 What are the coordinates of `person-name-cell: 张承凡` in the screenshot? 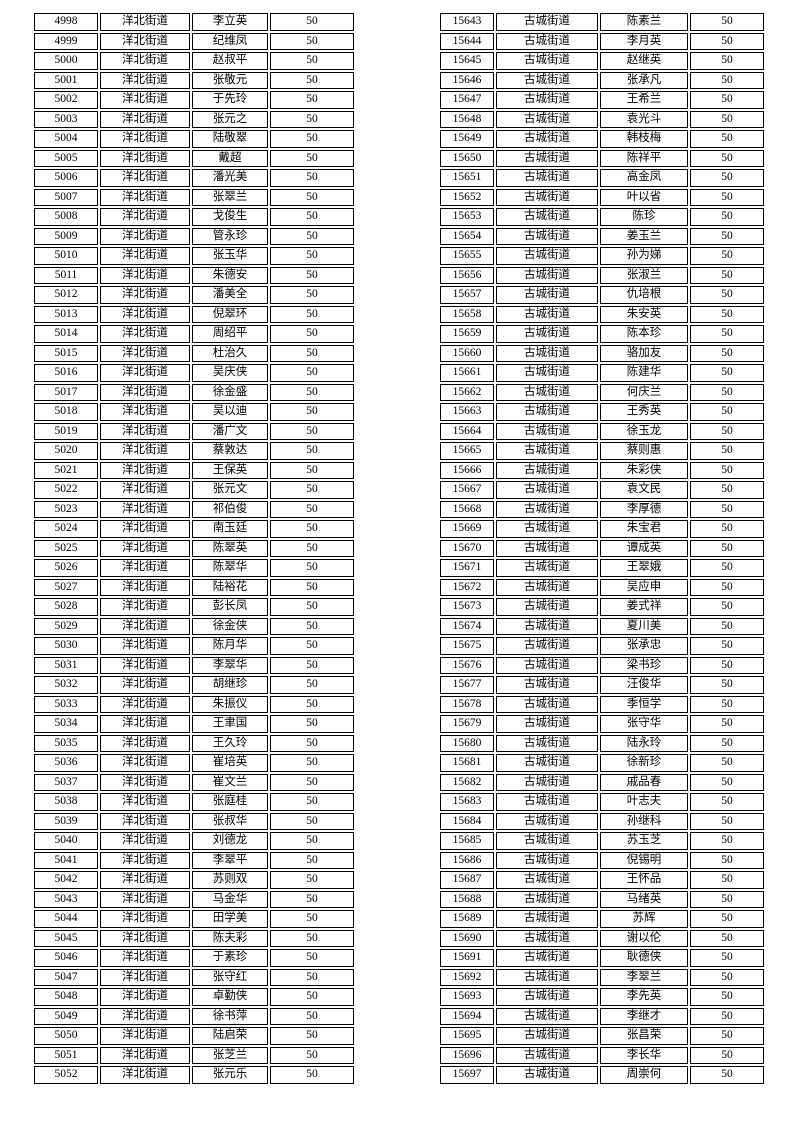 It's located at (644, 80).